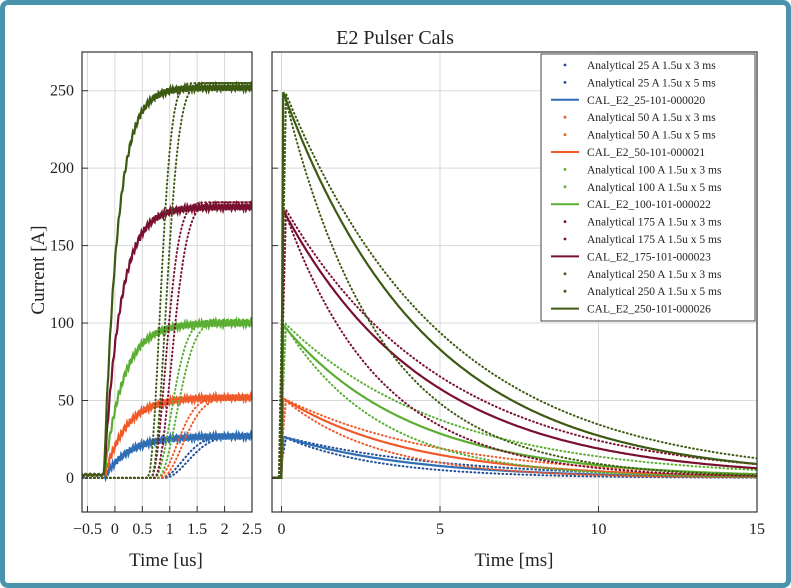  I want to click on legend-label: Analytical 100 A 1.5u x 3 ms, so click(654, 170).